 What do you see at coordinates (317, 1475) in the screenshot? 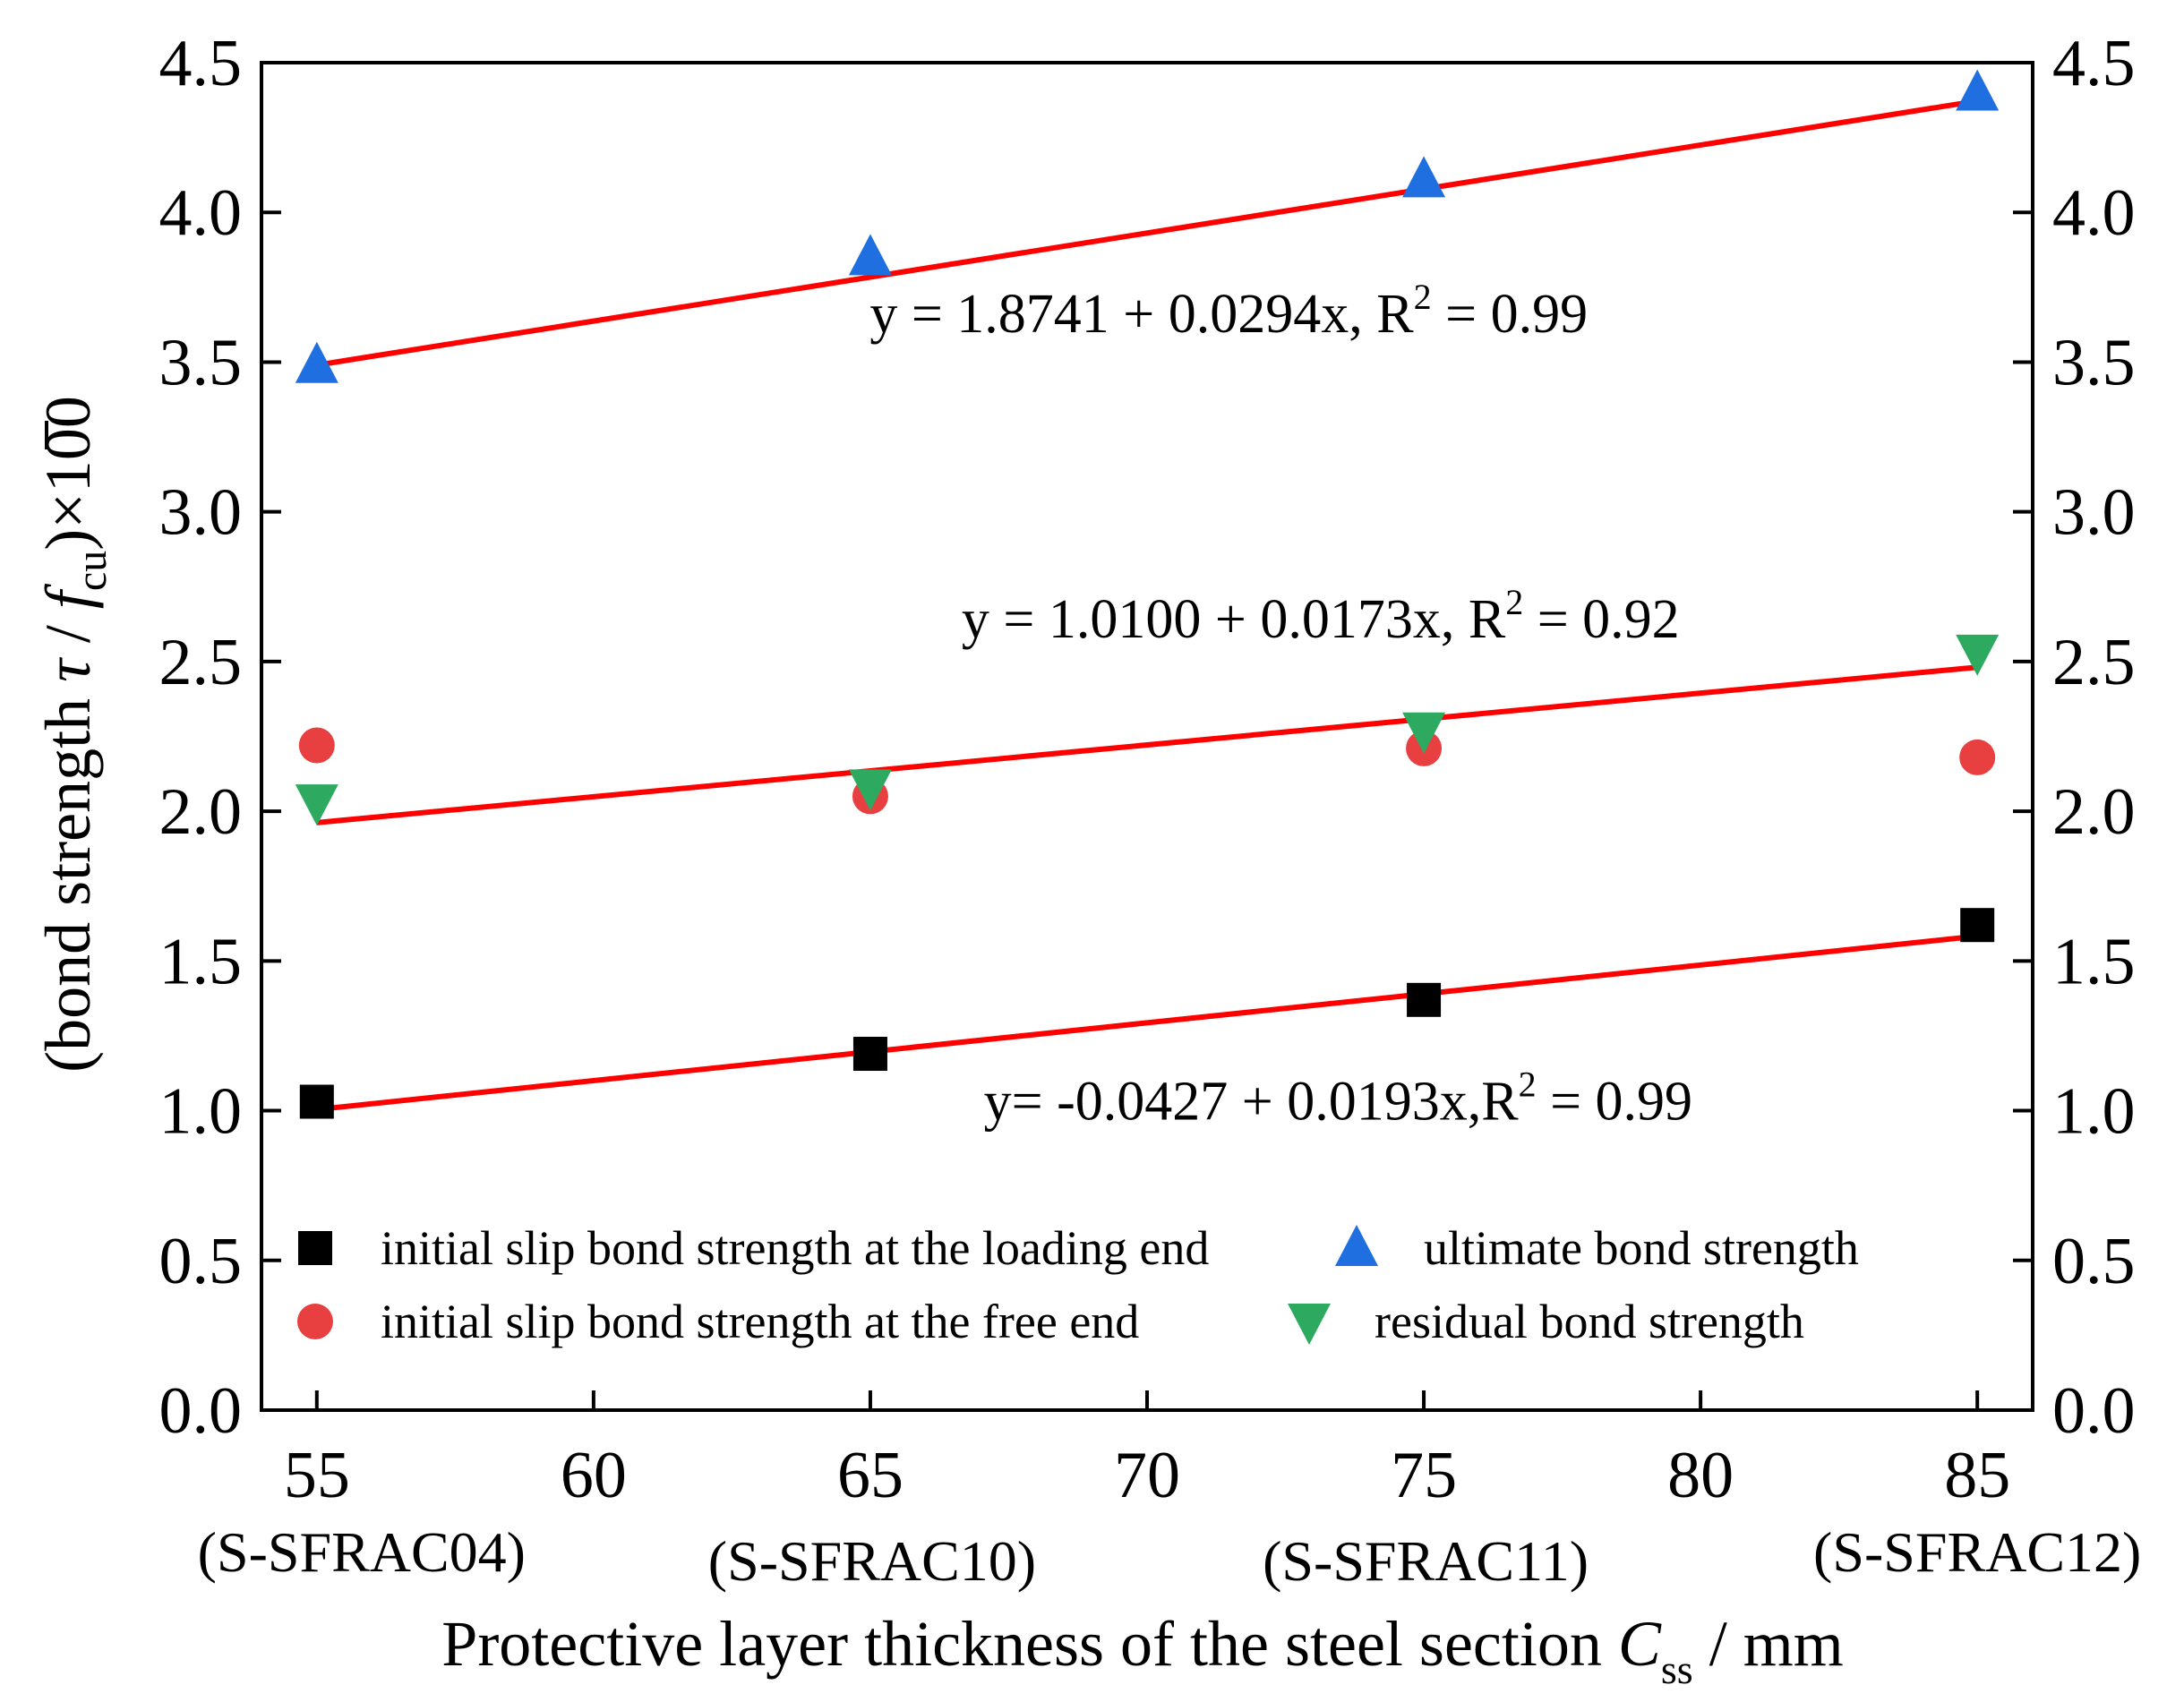
I see `x-tick-label: 55` at bounding box center [317, 1475].